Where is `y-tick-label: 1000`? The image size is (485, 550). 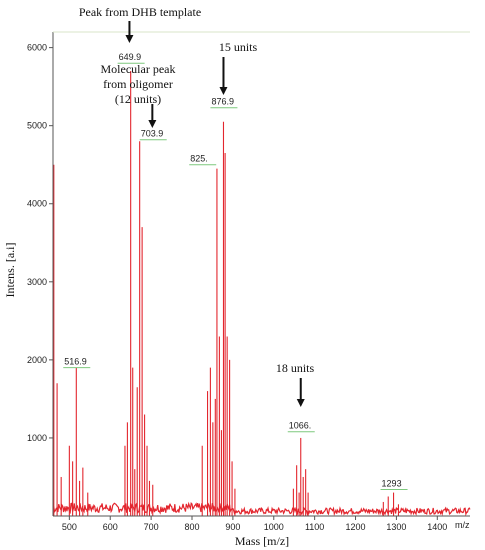 y-tick-label: 1000 is located at coordinates (37, 438).